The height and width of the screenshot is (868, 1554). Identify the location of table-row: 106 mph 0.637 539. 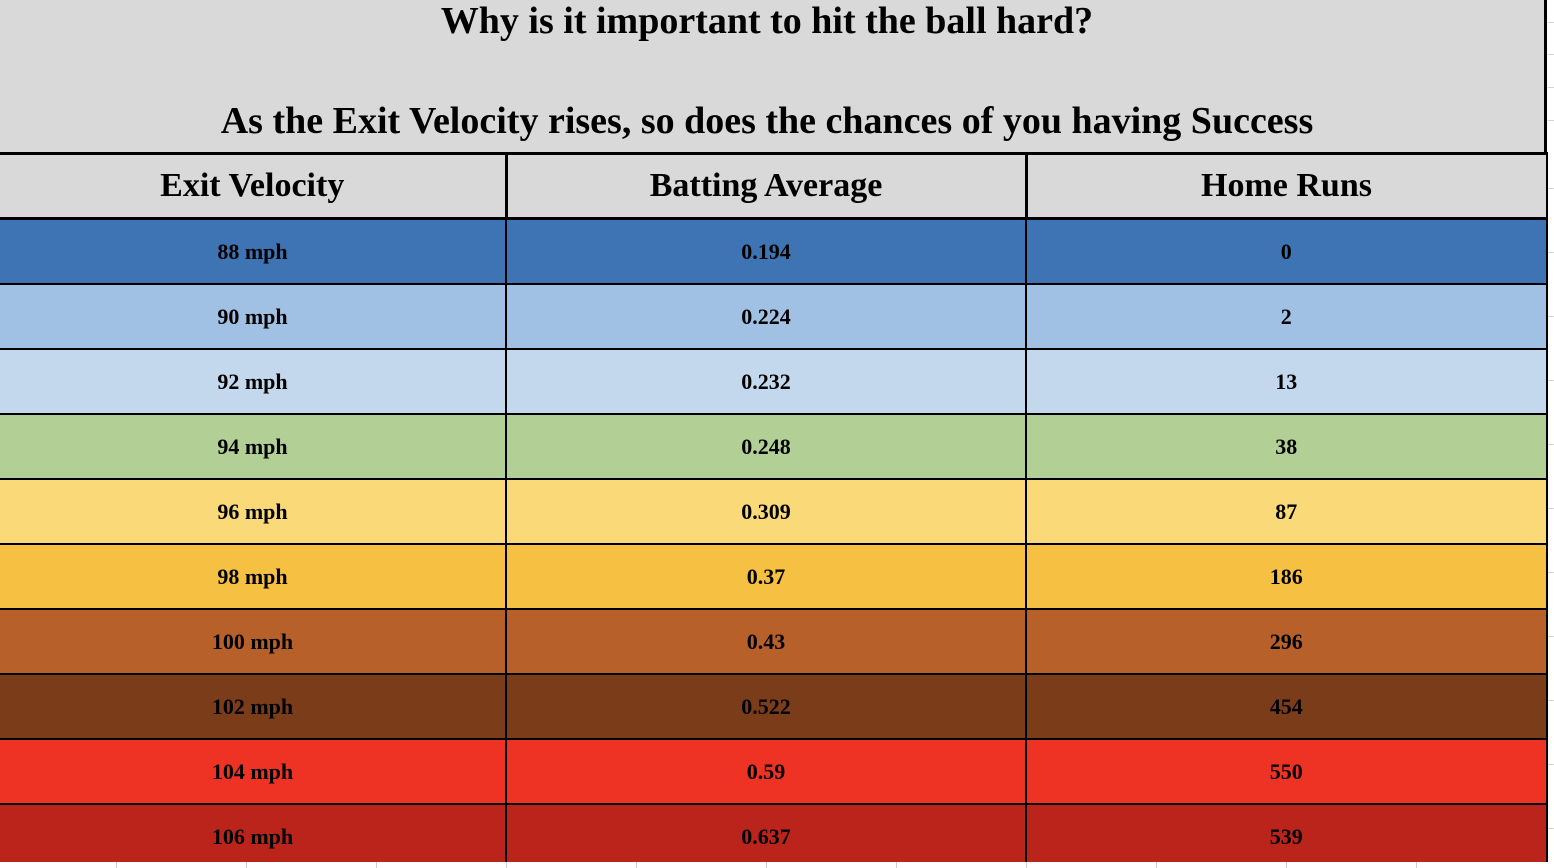
(774, 835).